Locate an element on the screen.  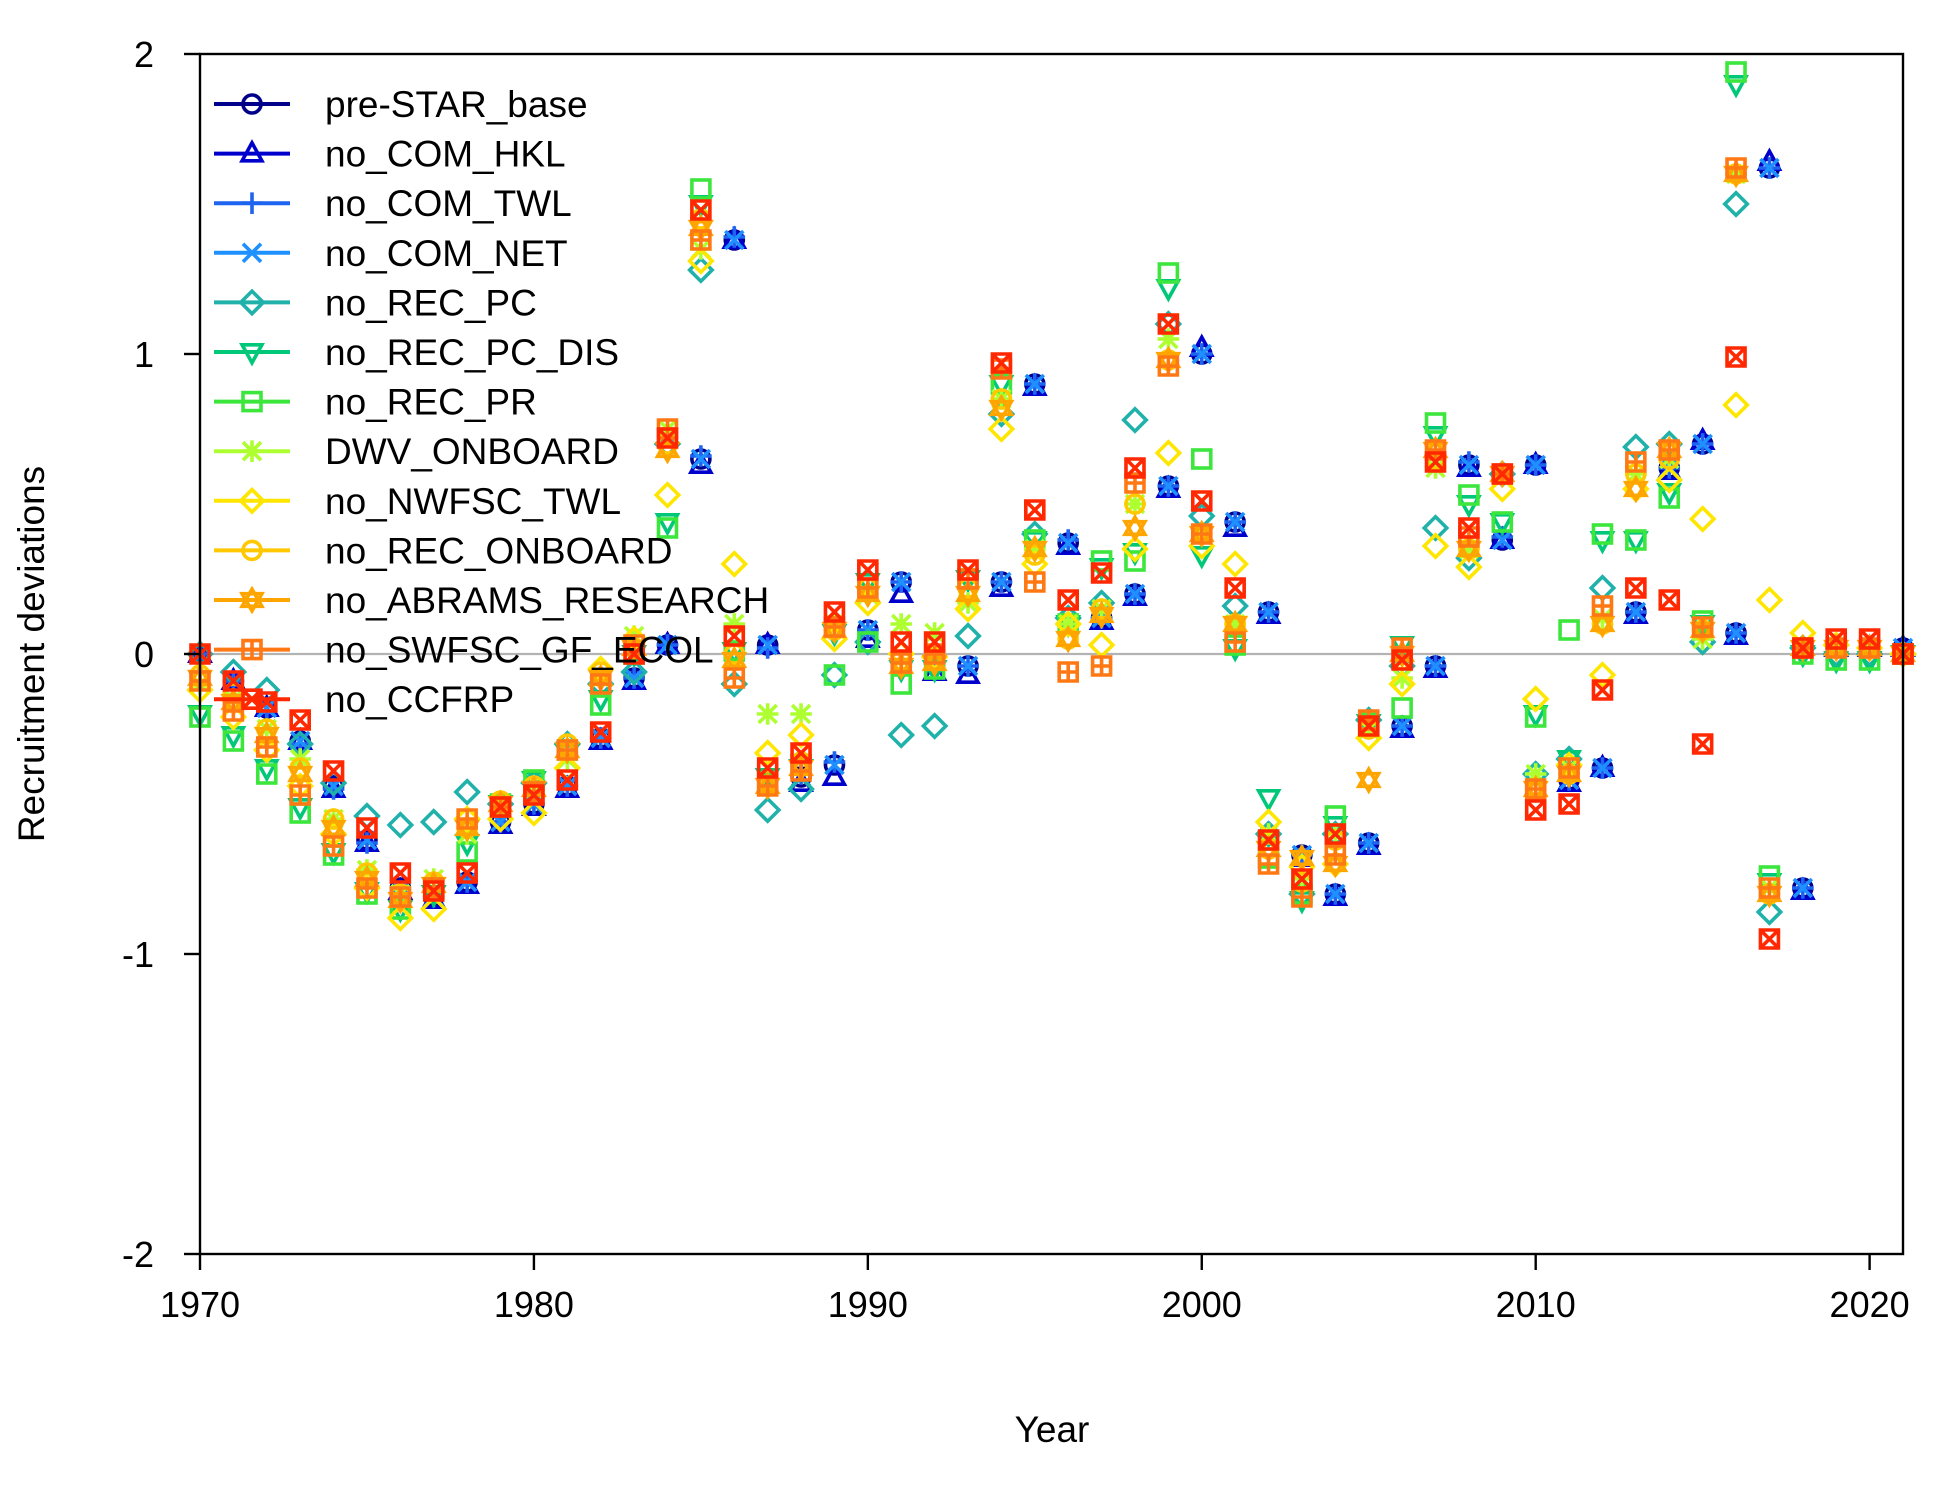
legend-label: no_ABRAMS_RESEARCH is located at coordinates (547, 600).